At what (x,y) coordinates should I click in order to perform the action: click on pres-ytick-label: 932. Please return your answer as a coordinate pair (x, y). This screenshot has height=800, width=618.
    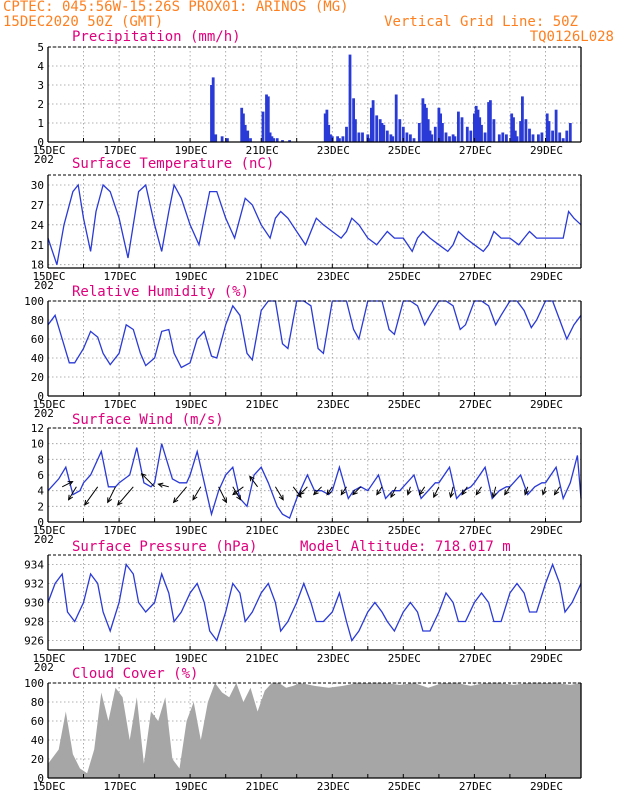
    Looking at the image, I should click on (34, 584).